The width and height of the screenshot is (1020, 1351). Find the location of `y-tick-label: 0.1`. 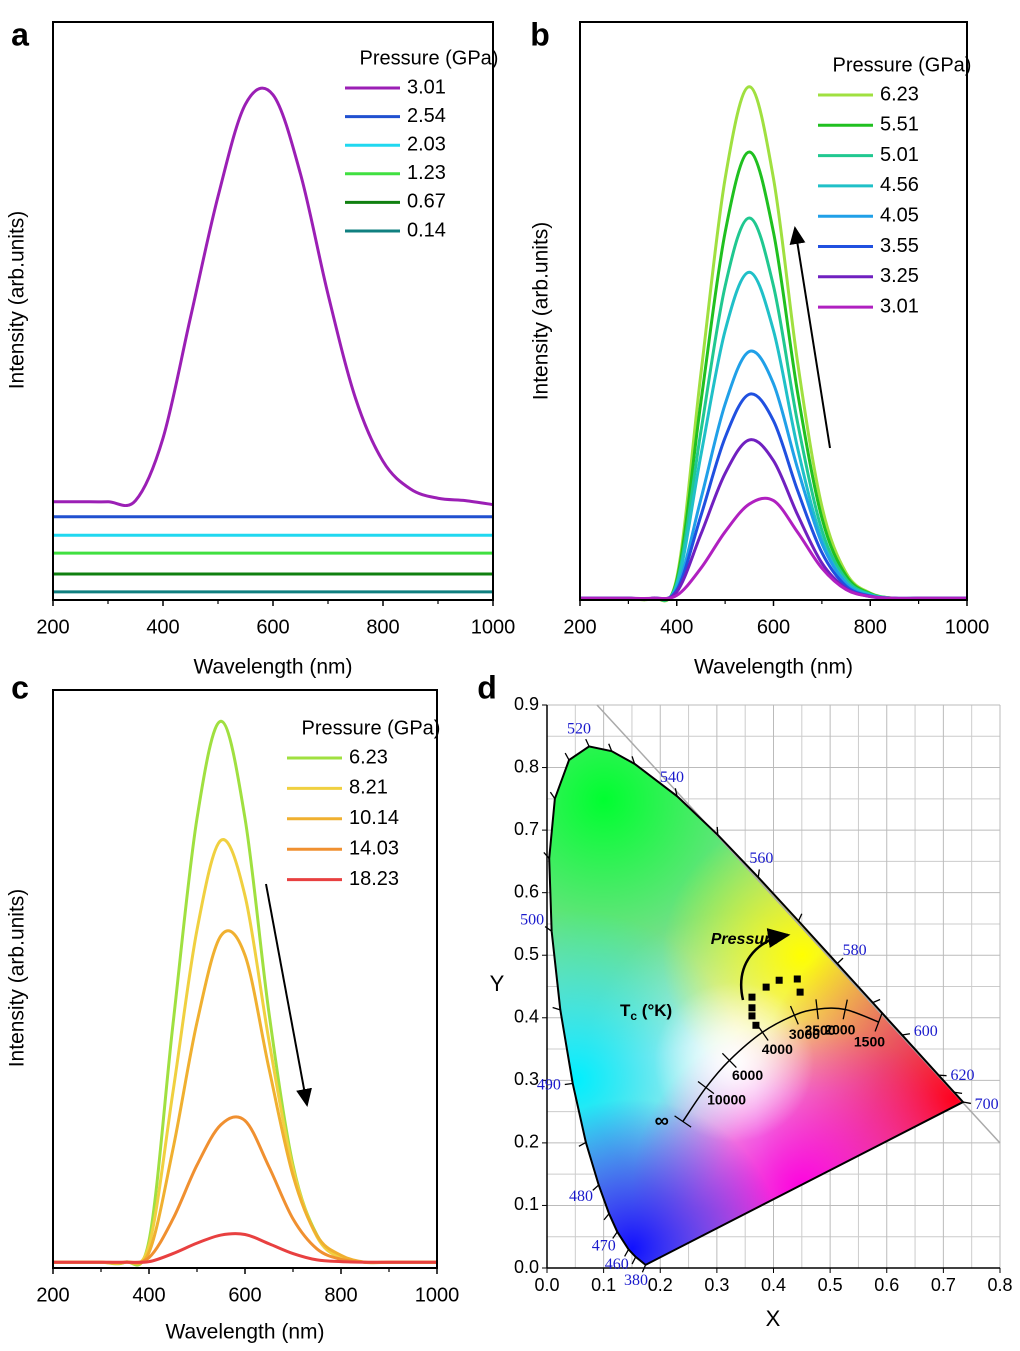

y-tick-label: 0.1 is located at coordinates (526, 1204).